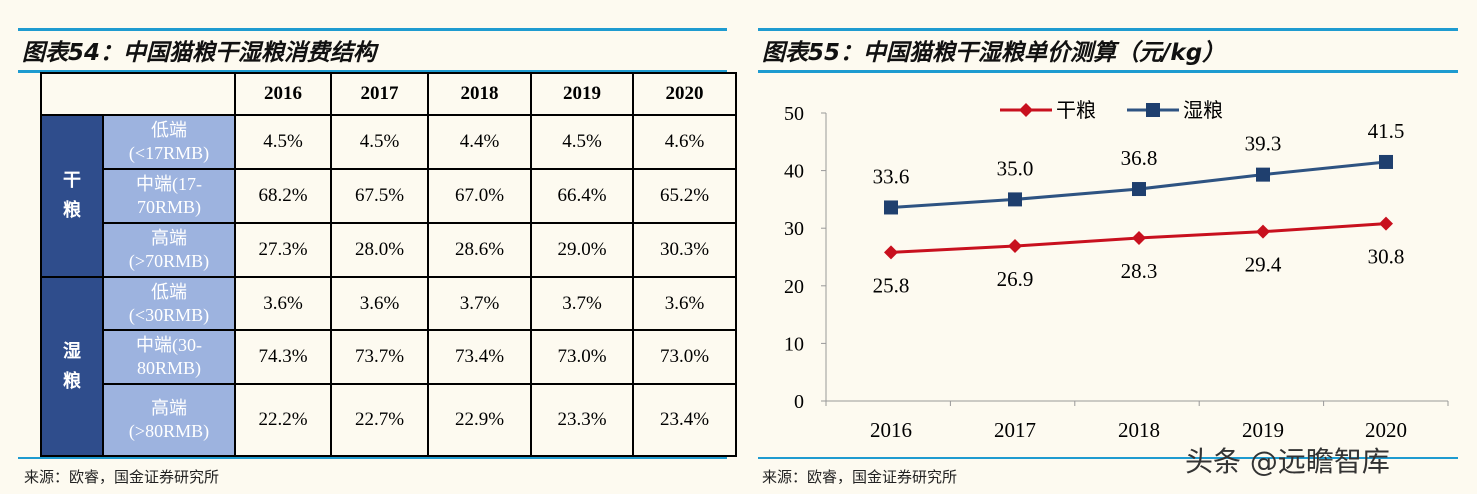 The width and height of the screenshot is (1477, 494). What do you see at coordinates (684, 196) in the screenshot?
I see `share-cell: 65.2%` at bounding box center [684, 196].